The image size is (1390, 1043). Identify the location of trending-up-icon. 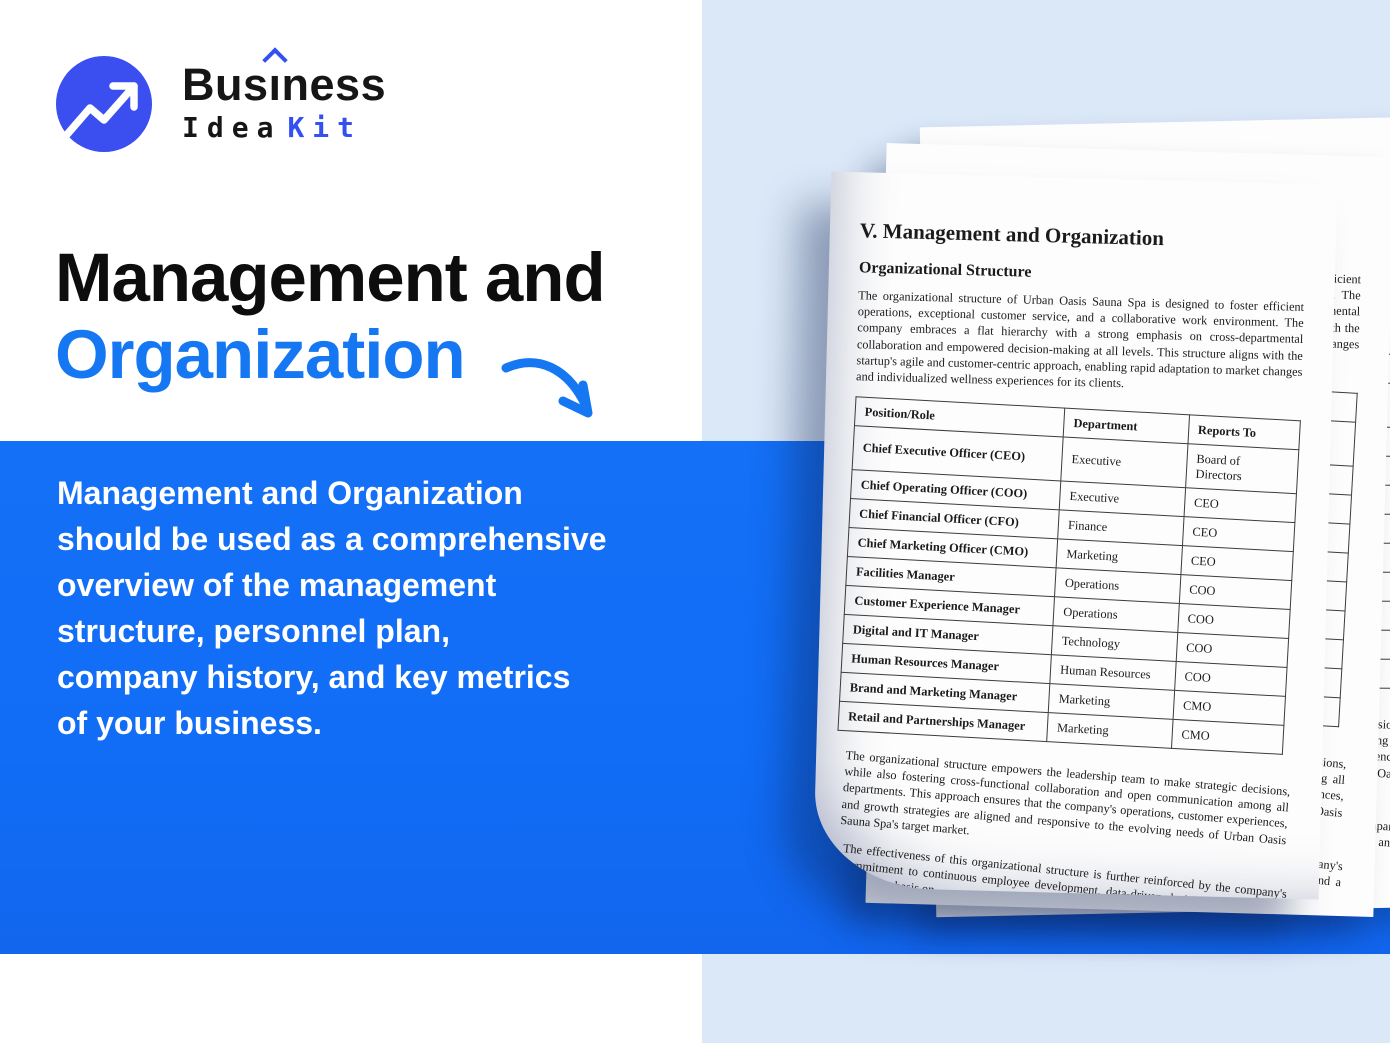
(104, 104).